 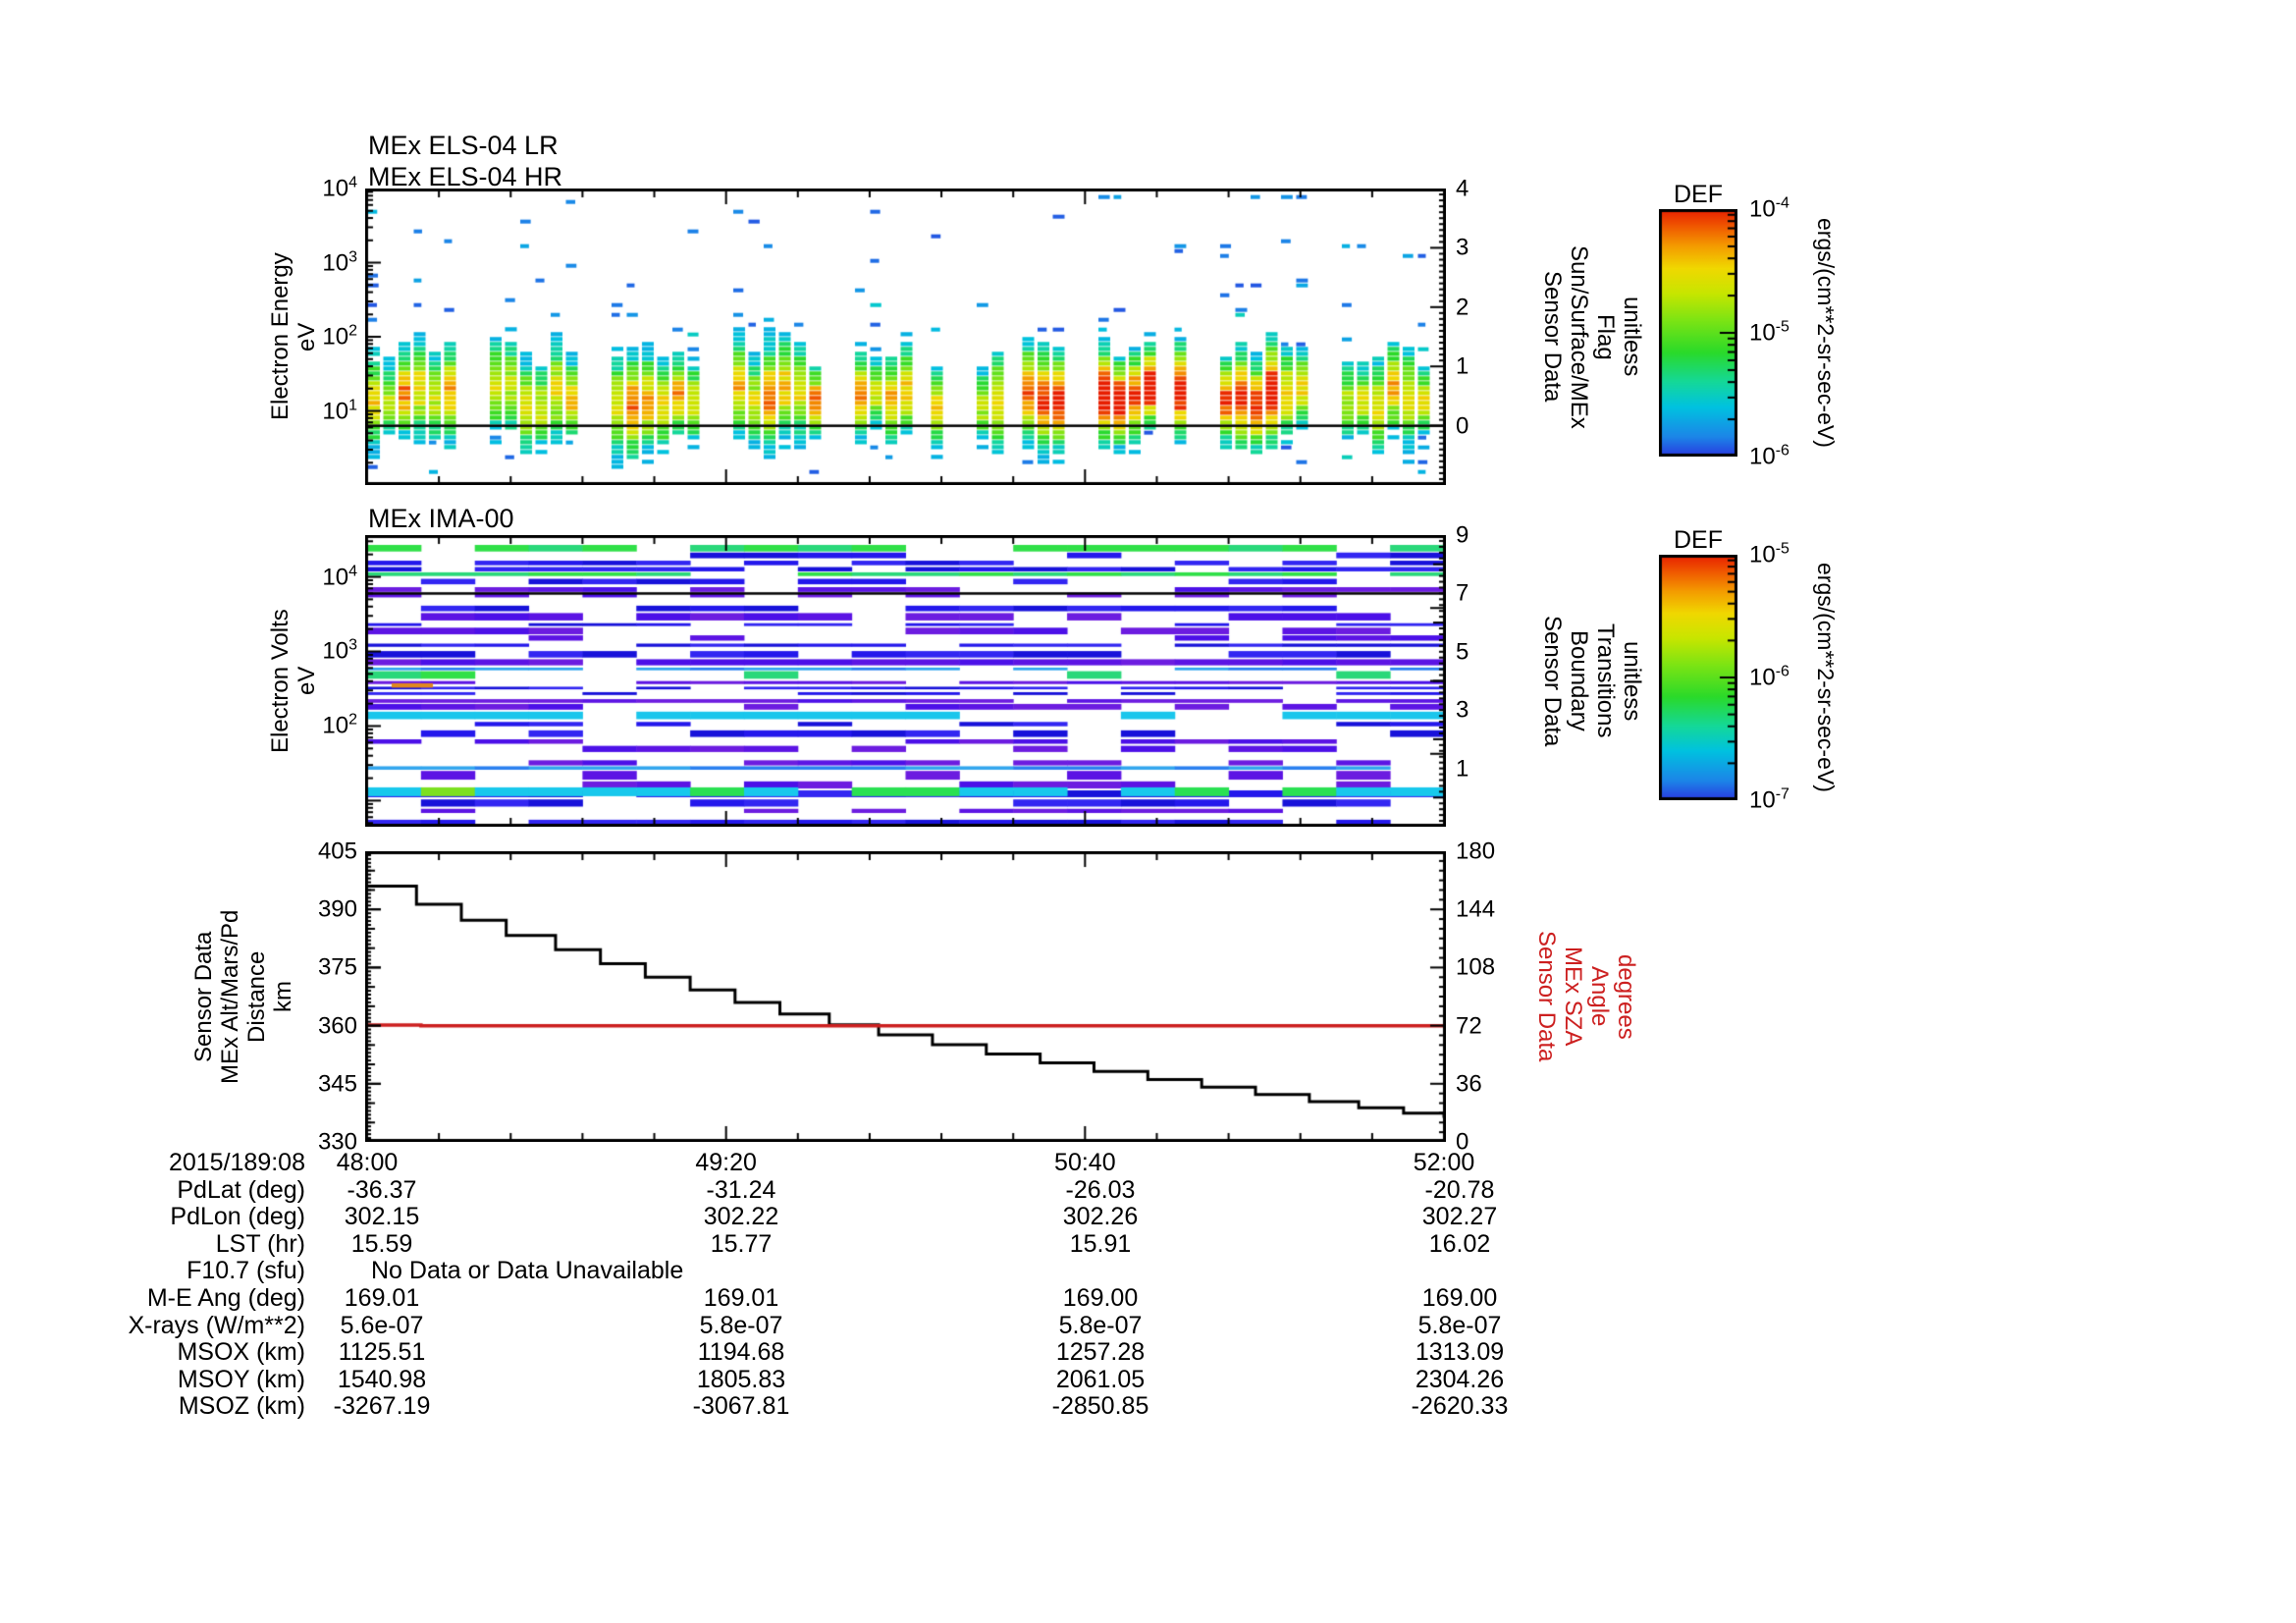 What do you see at coordinates (339, 188) in the screenshot?
I see `els-y-tick-label: 10⁴` at bounding box center [339, 188].